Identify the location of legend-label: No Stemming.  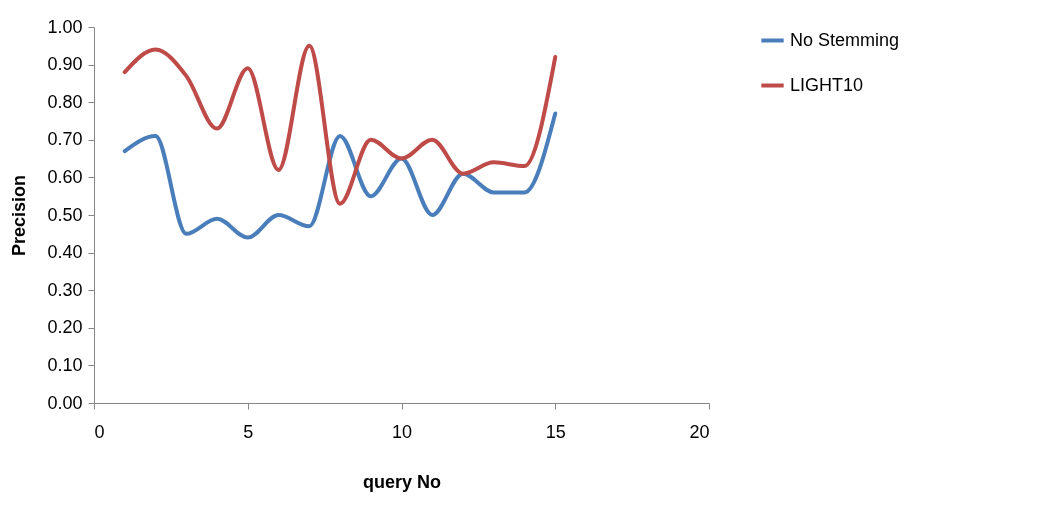
(845, 39).